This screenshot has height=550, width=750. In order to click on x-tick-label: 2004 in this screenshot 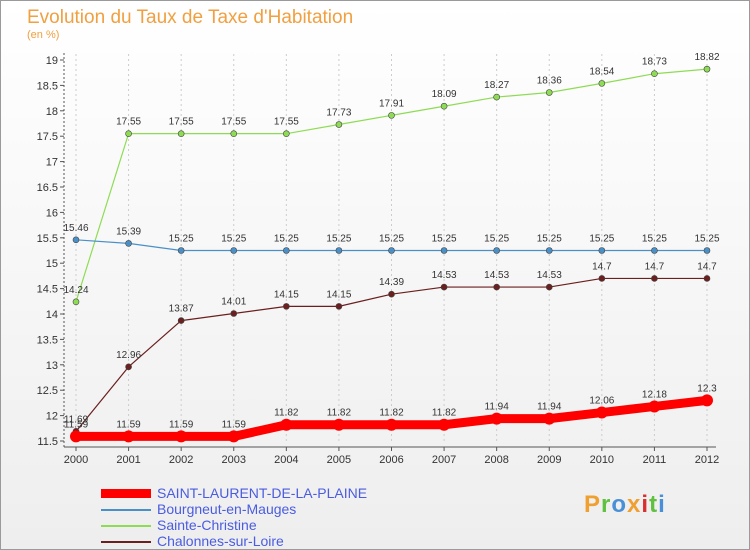, I will do `click(286, 460)`.